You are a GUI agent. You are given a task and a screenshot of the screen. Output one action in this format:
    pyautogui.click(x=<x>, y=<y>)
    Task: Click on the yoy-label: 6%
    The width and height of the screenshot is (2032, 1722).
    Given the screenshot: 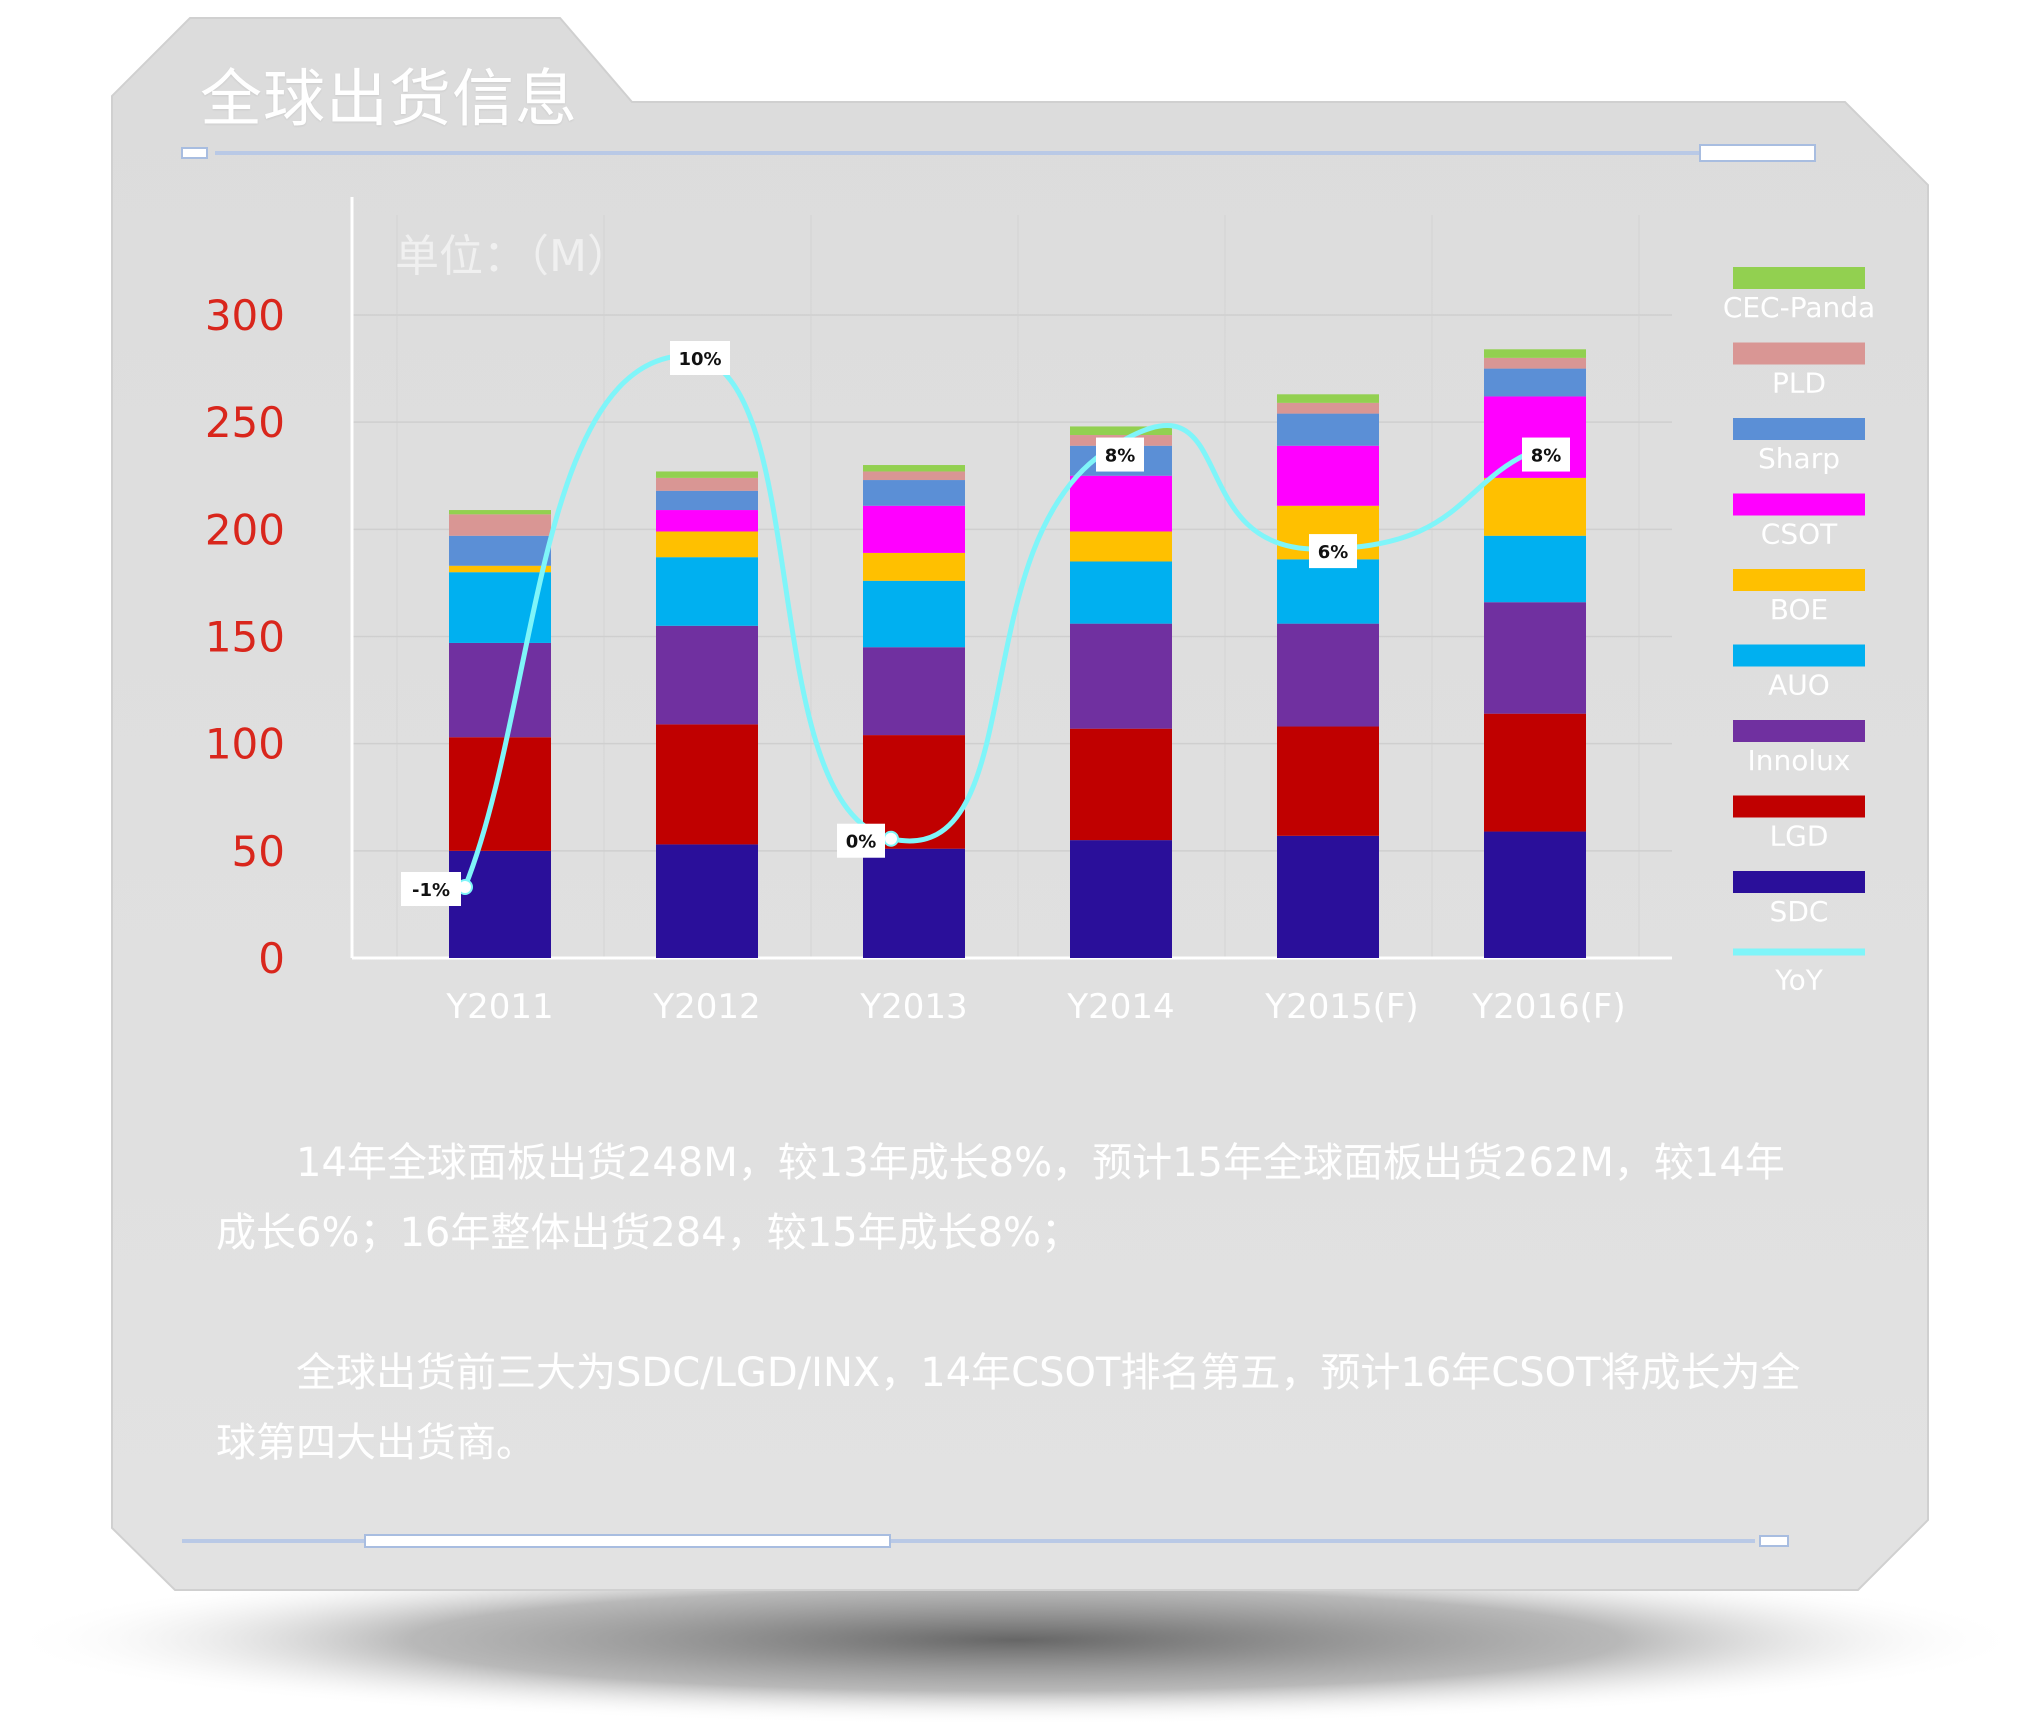 What is the action you would take?
    pyautogui.click(x=1333, y=552)
    